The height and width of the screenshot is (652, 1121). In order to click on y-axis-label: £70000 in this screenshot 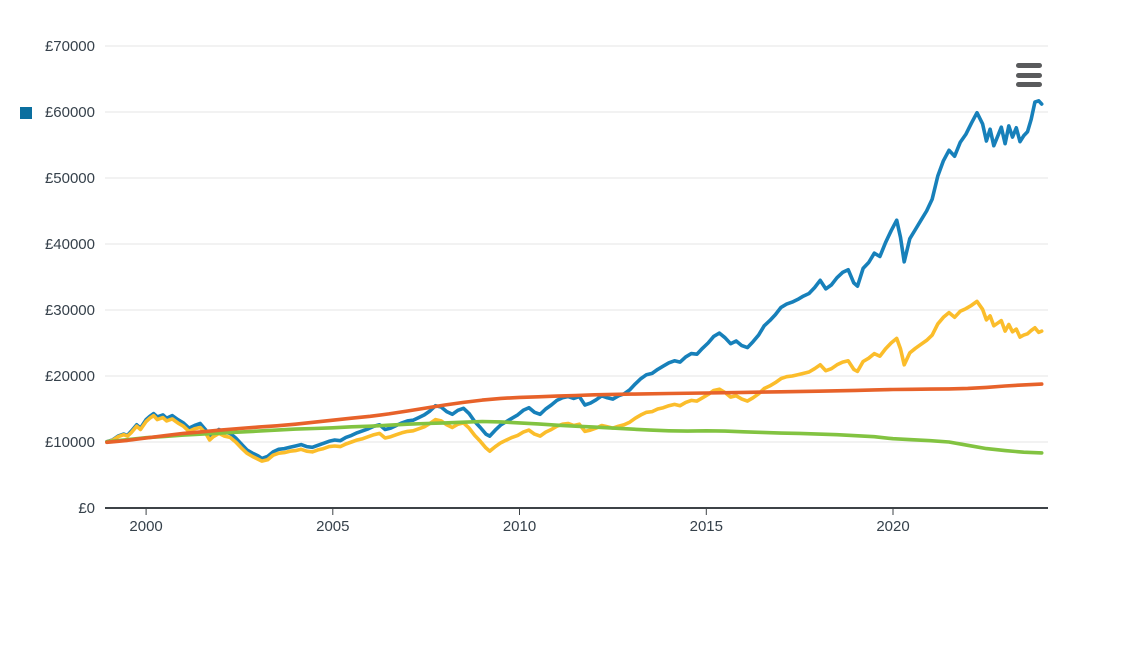, I will do `click(70, 46)`.